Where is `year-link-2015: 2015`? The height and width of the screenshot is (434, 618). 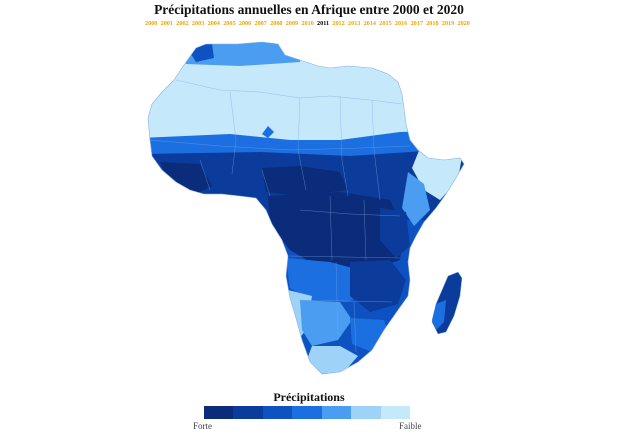 year-link-2015: 2015 is located at coordinates (385, 23).